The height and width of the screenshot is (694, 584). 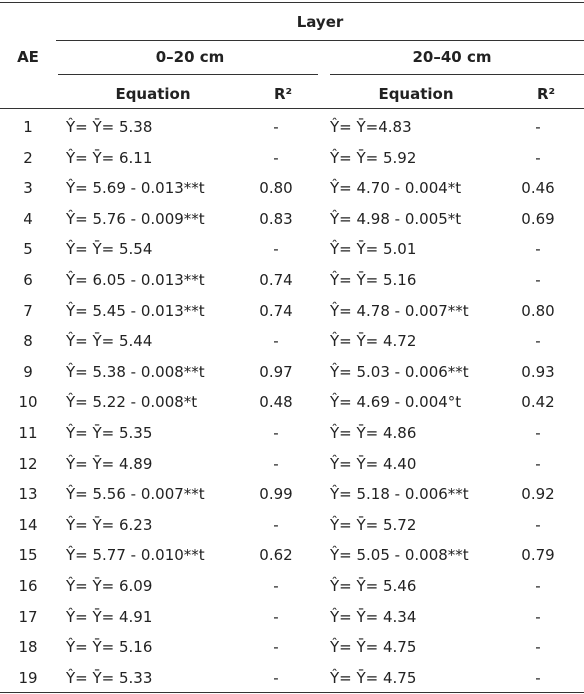 I want to click on equation-cell: Ŷ= Ȳ= 6.23, so click(x=109, y=524).